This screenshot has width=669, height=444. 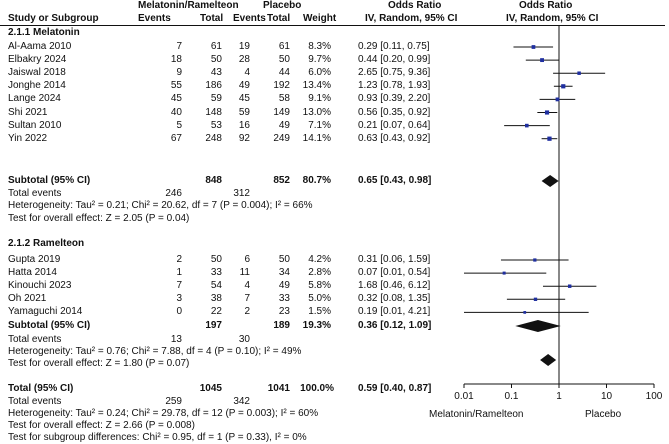 I want to click on study-name: Al-Aama 2010, so click(x=40, y=46).